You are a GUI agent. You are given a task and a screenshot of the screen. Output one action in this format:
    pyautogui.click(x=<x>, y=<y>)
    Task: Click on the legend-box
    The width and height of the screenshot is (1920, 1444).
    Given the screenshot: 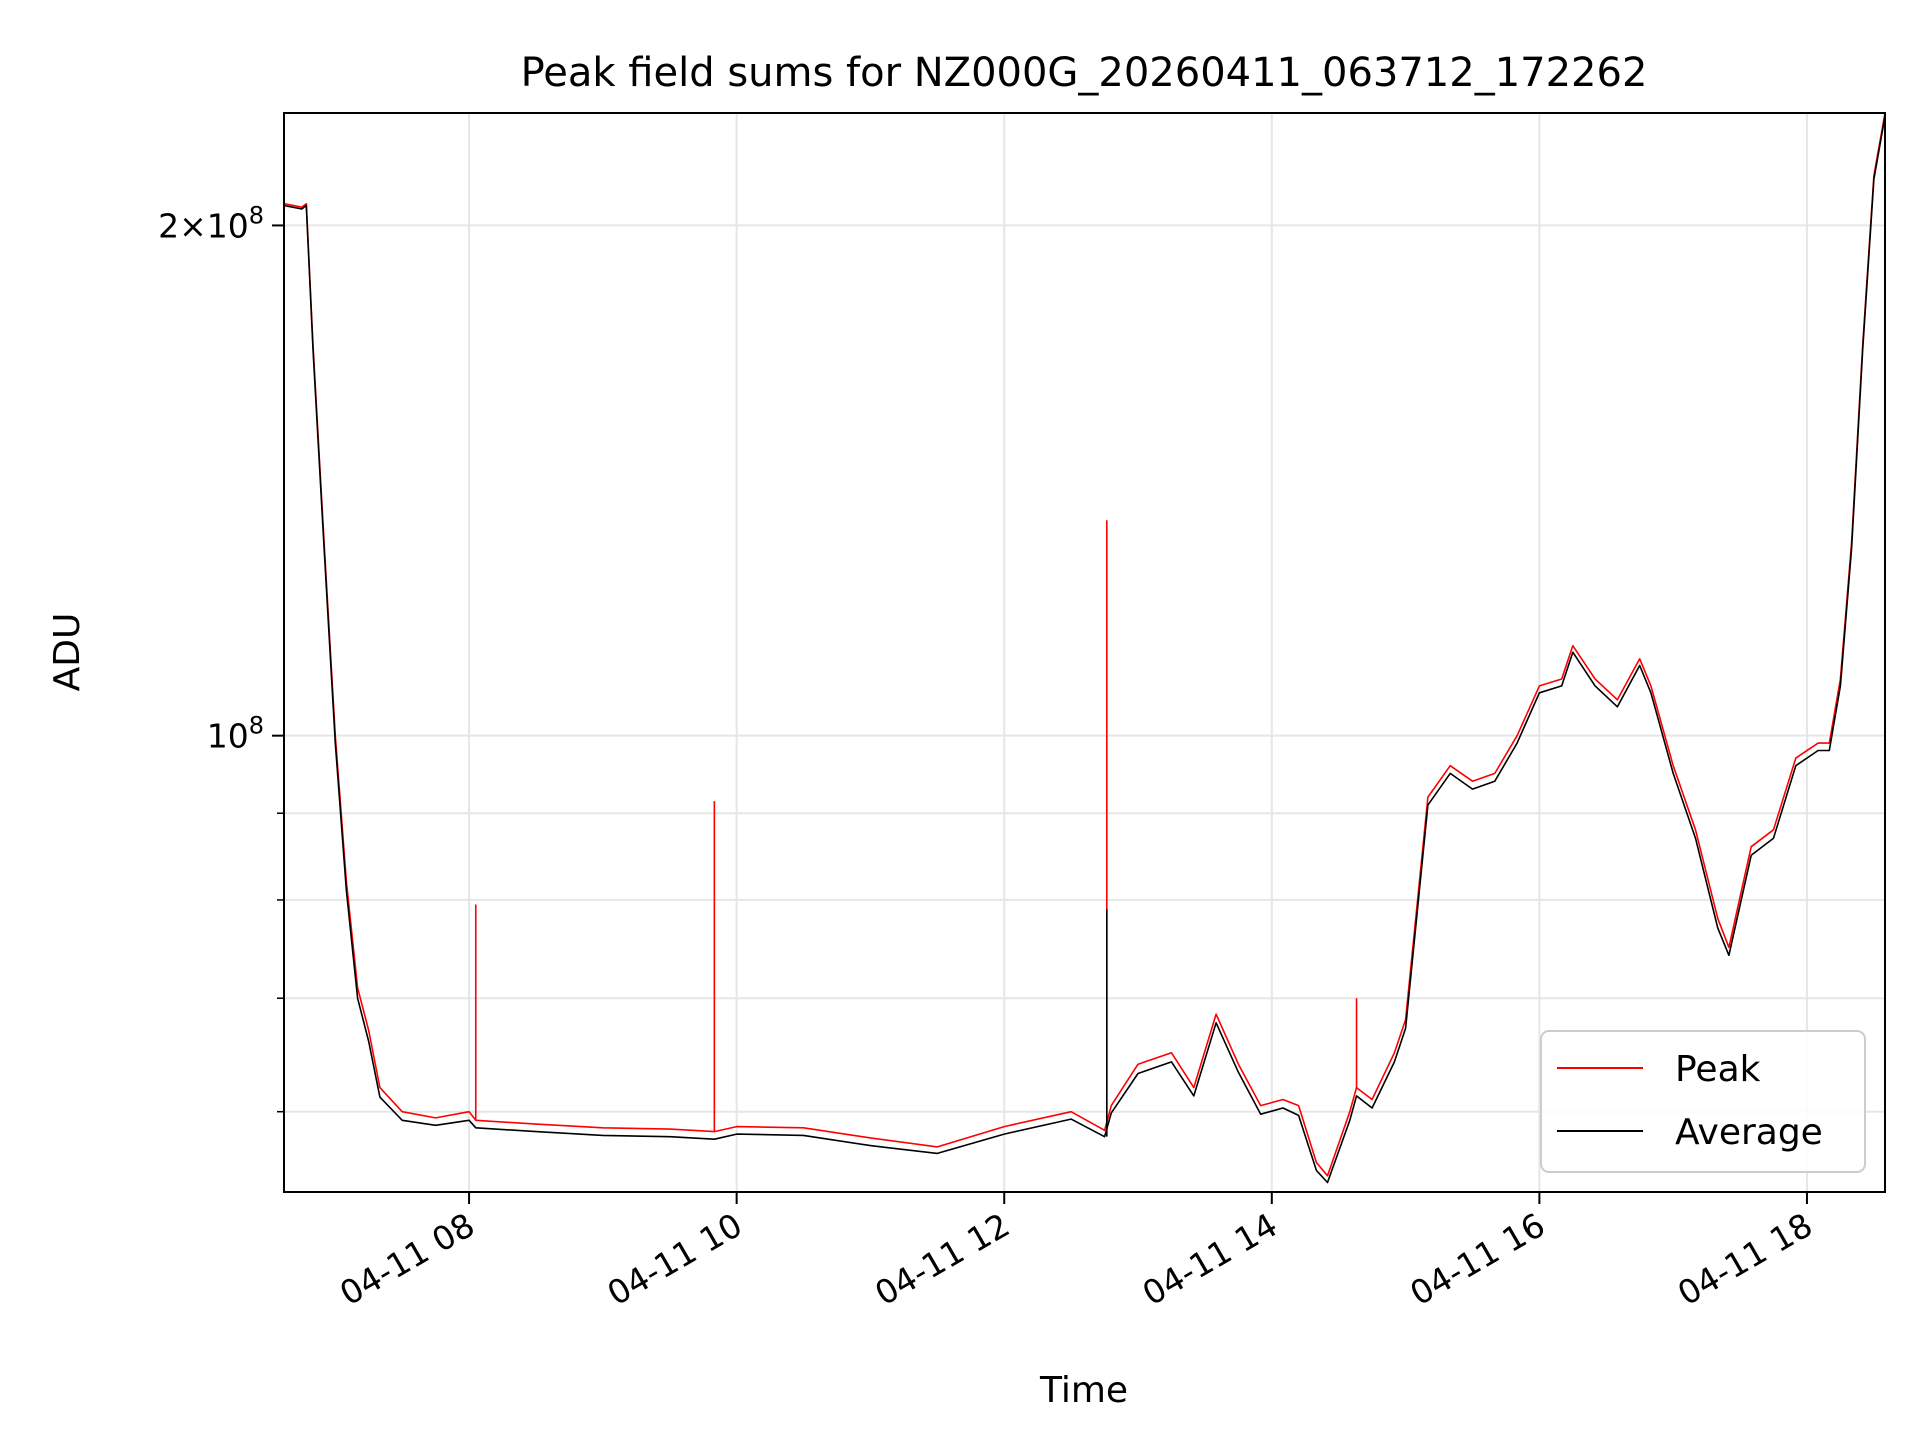 What is the action you would take?
    pyautogui.click(x=1703, y=1101)
    